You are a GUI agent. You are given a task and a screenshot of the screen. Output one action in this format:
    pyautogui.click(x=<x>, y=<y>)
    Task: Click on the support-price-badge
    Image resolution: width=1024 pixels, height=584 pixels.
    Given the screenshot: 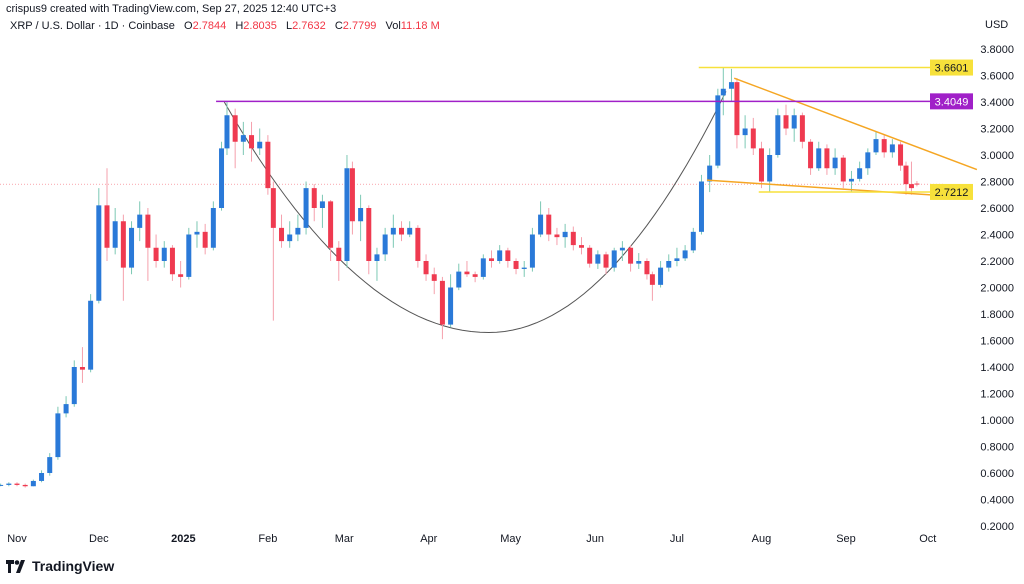 What is the action you would take?
    pyautogui.click(x=951, y=191)
    